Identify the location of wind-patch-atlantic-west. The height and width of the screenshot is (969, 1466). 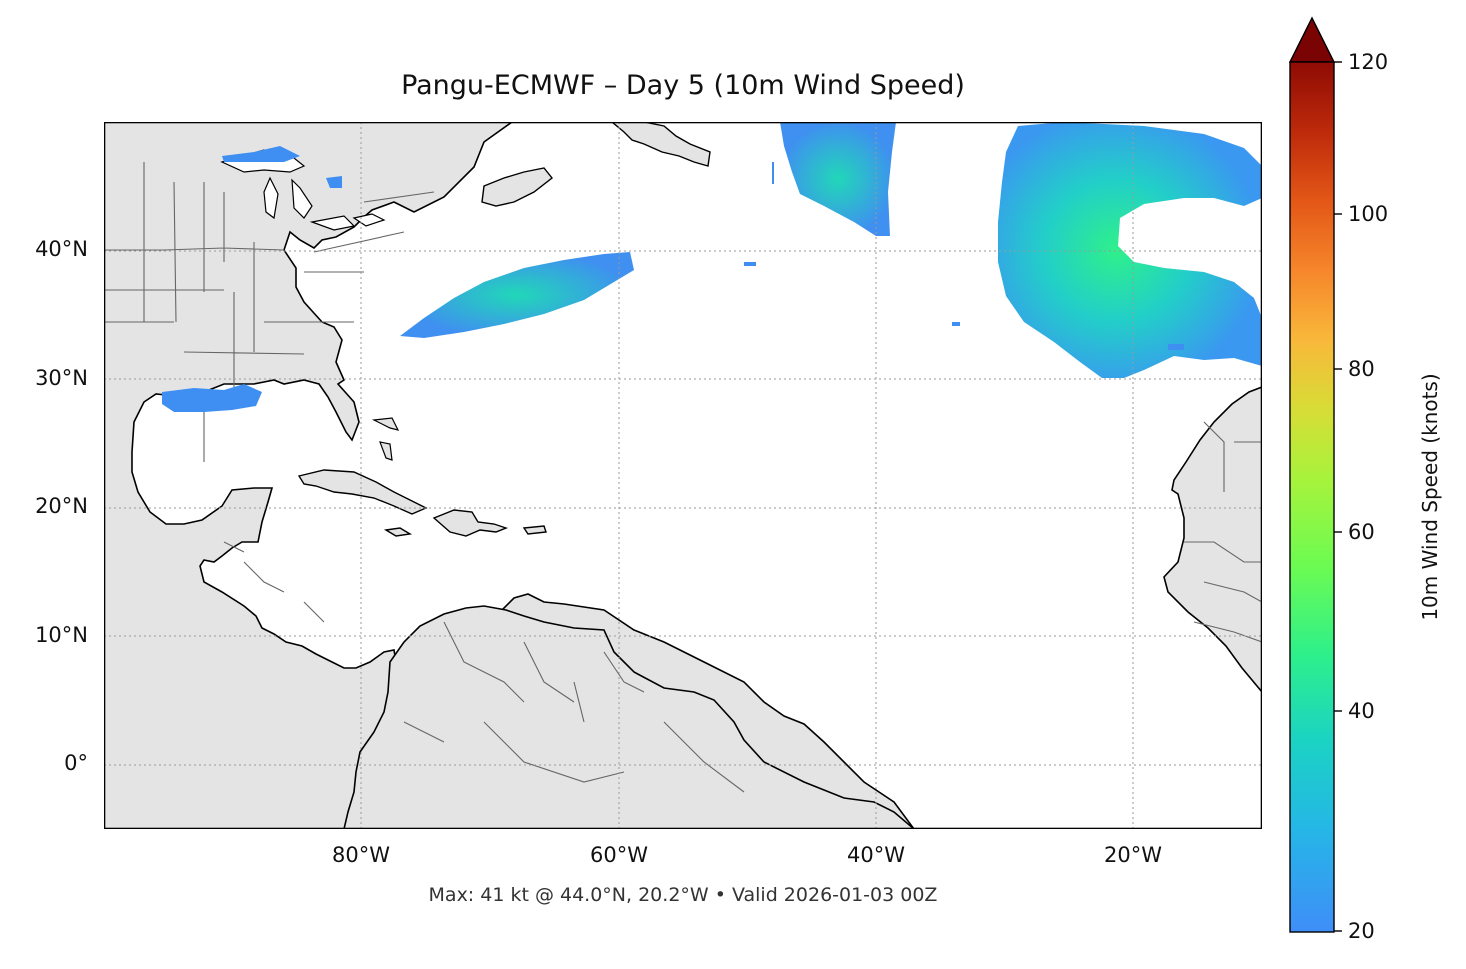
(517, 295).